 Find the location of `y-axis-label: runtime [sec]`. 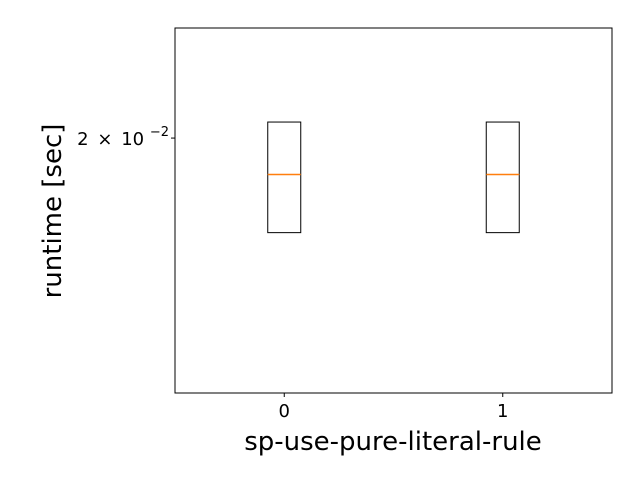

y-axis-label: runtime [sec] is located at coordinates (53, 211).